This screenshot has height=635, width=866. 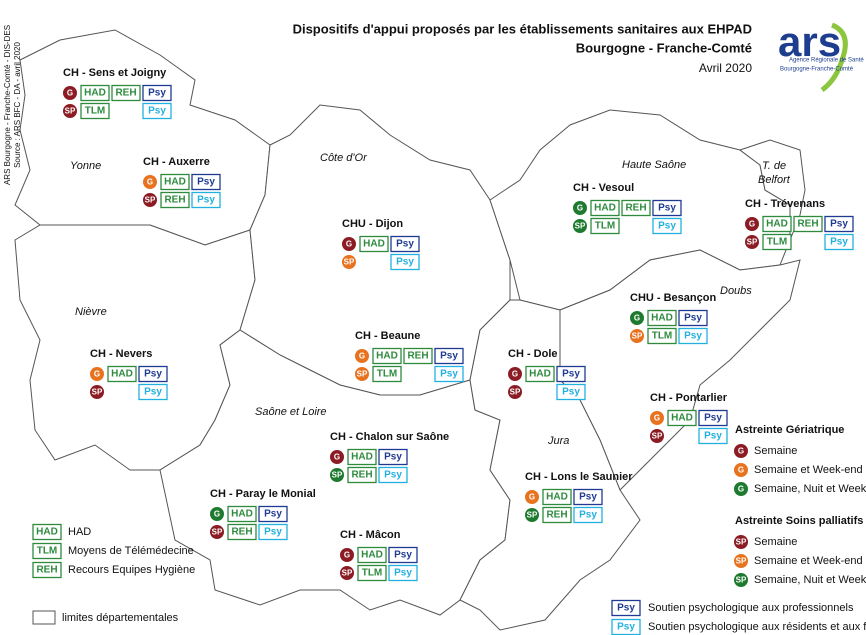 What do you see at coordinates (751, 608) in the screenshot?
I see `legend-label: Soutien psychologique aux professionnels` at bounding box center [751, 608].